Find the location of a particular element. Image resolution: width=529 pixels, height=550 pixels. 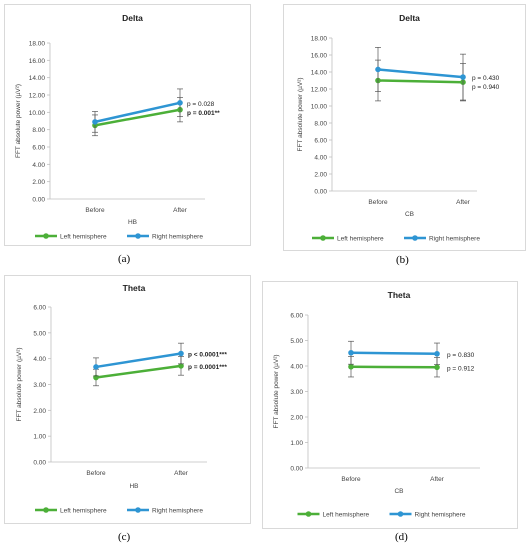

panel-label-c: (c) is located at coordinates (124, 537).